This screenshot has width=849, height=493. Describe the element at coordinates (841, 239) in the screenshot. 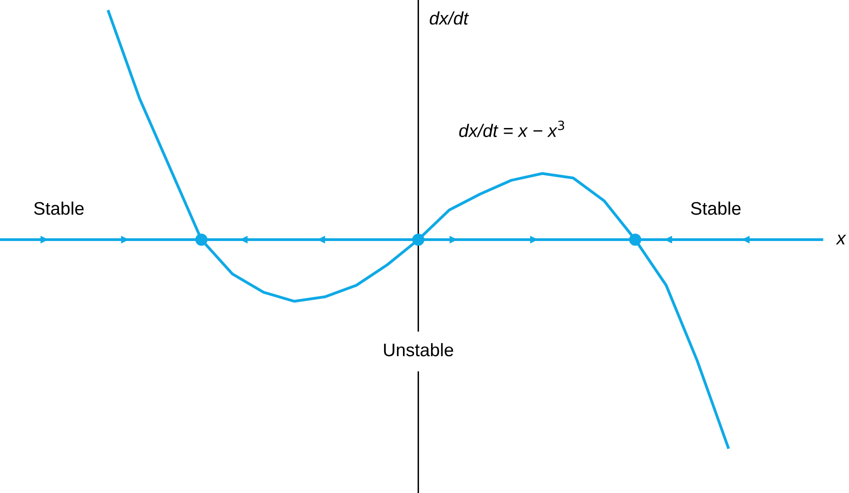

I see `text: x` at that location.